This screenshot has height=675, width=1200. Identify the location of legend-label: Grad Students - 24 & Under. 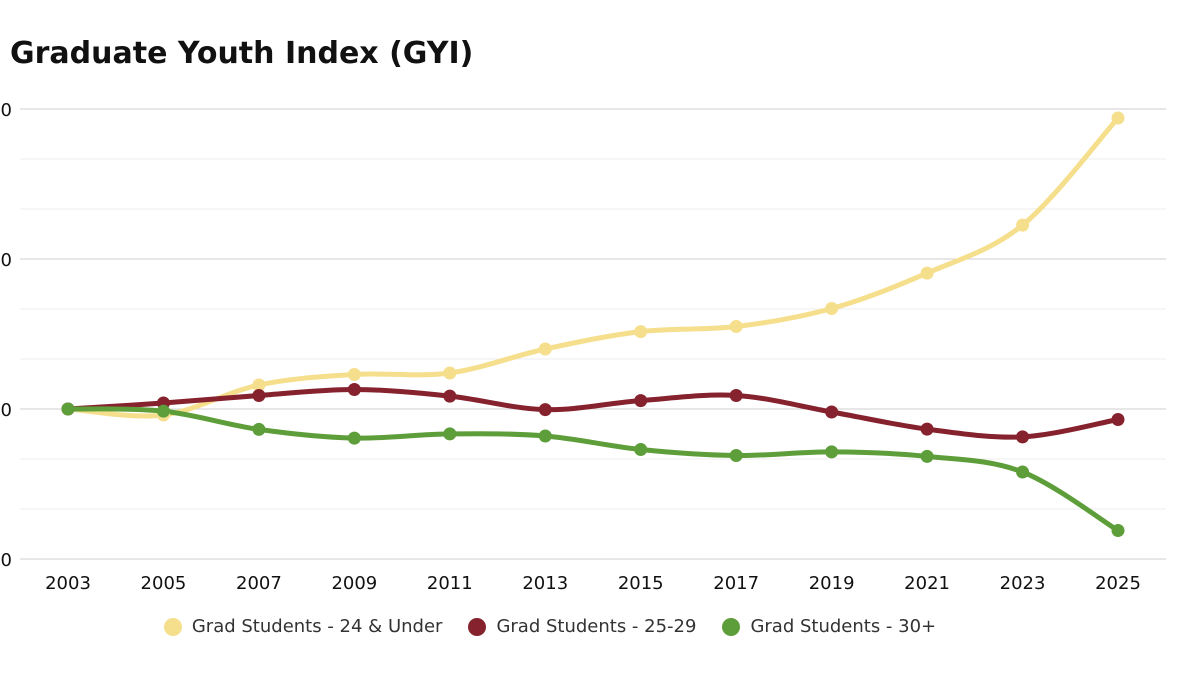
(317, 626).